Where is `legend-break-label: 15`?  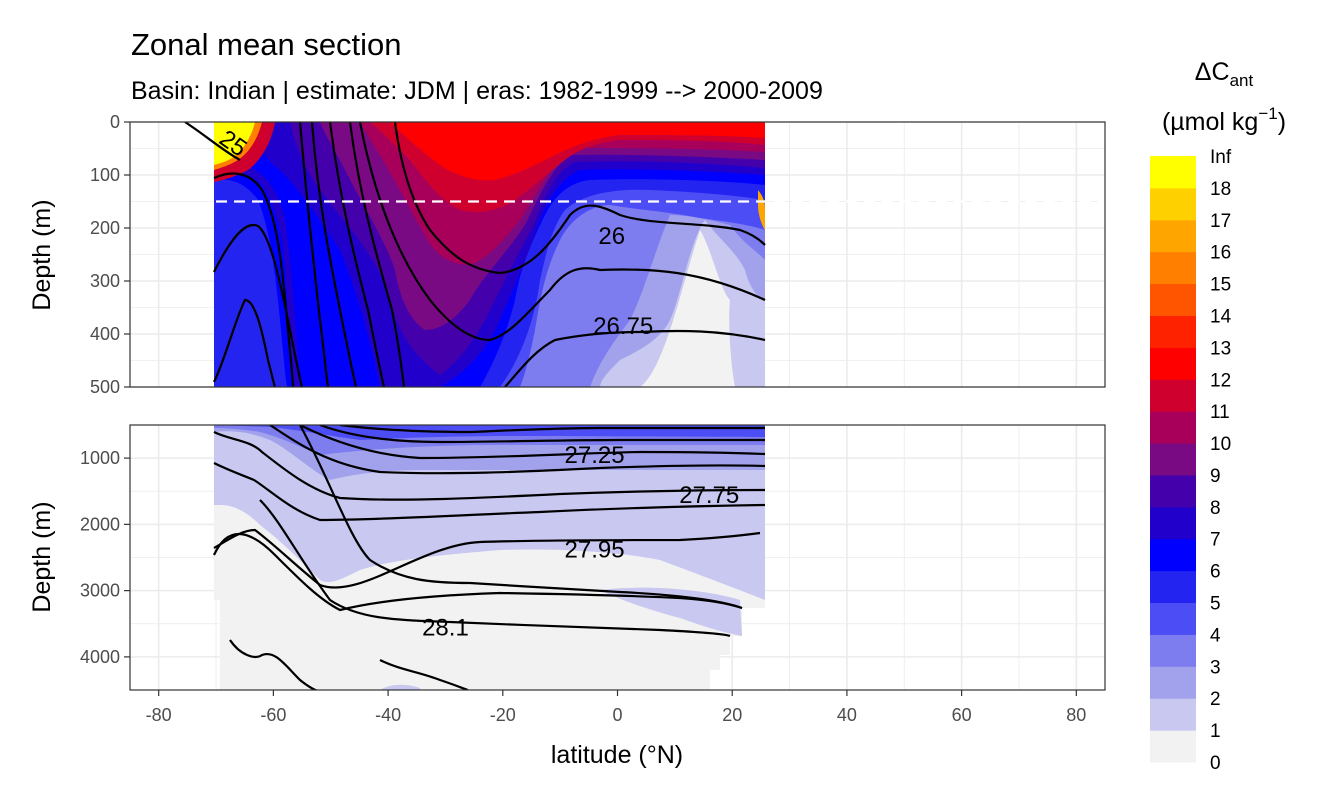 legend-break-label: 15 is located at coordinates (1220, 285).